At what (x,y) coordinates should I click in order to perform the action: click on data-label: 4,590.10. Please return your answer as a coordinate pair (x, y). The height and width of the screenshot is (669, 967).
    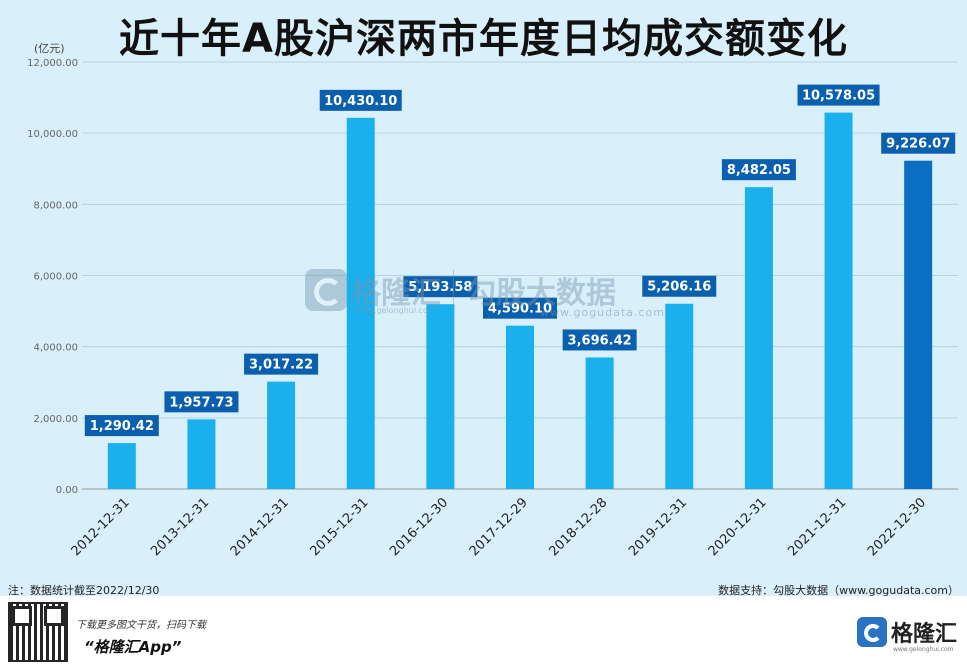
    Looking at the image, I should click on (520, 309).